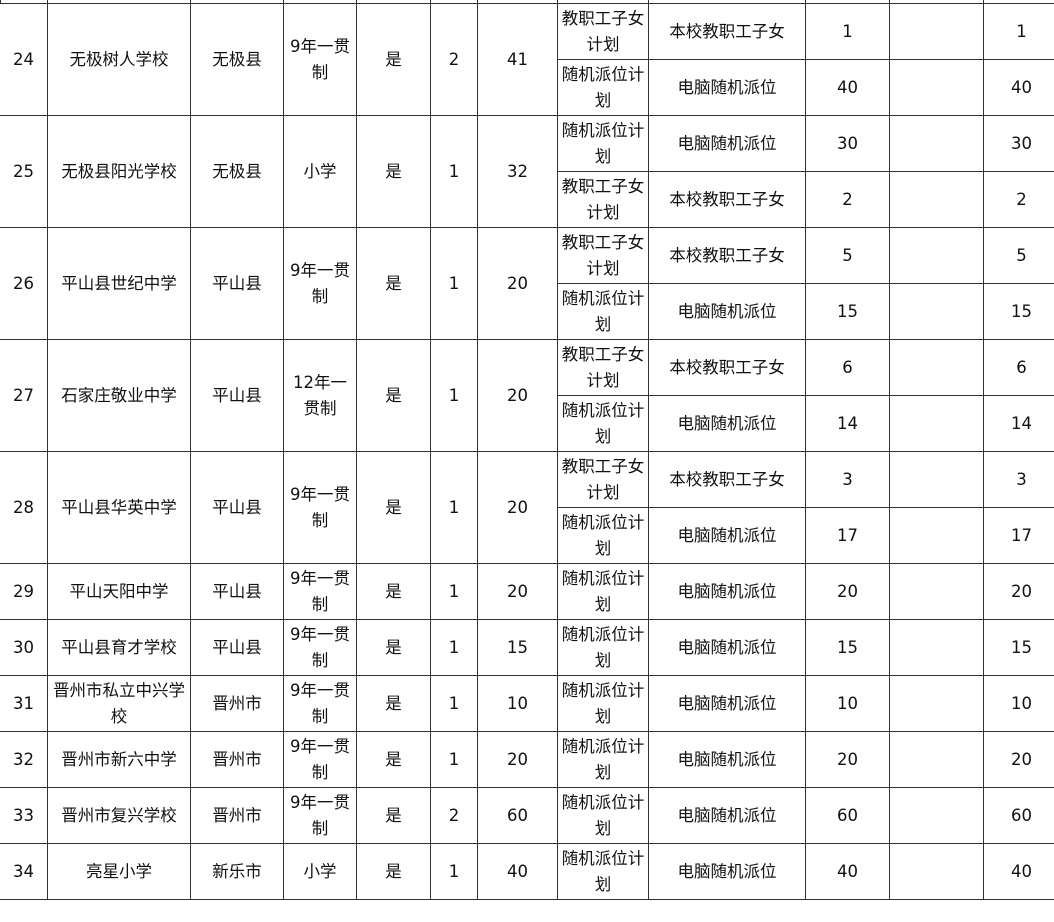 The height and width of the screenshot is (922, 1054). Describe the element at coordinates (119, 283) in the screenshot. I see `school-name: 平山县世纪中学` at that location.